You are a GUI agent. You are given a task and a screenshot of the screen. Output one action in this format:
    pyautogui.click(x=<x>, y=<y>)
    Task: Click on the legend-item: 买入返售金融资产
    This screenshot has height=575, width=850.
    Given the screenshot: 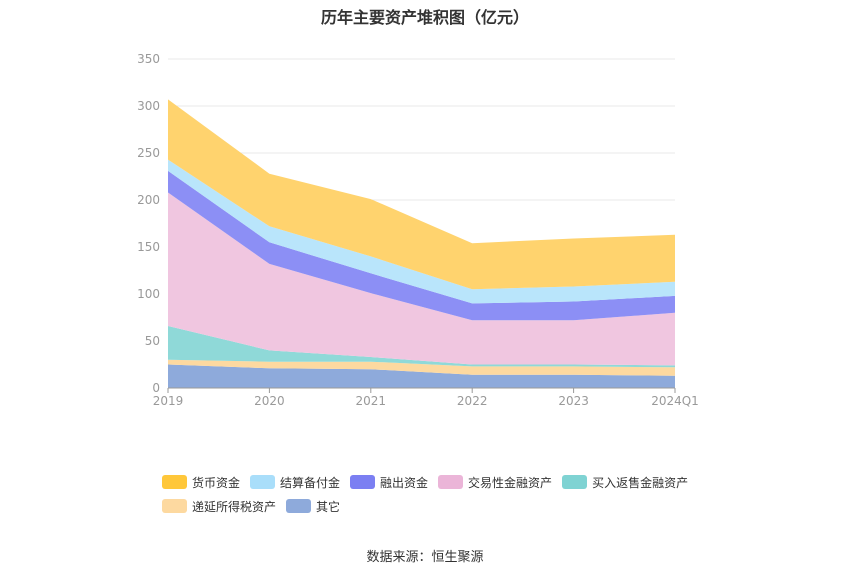 What is the action you would take?
    pyautogui.click(x=625, y=482)
    